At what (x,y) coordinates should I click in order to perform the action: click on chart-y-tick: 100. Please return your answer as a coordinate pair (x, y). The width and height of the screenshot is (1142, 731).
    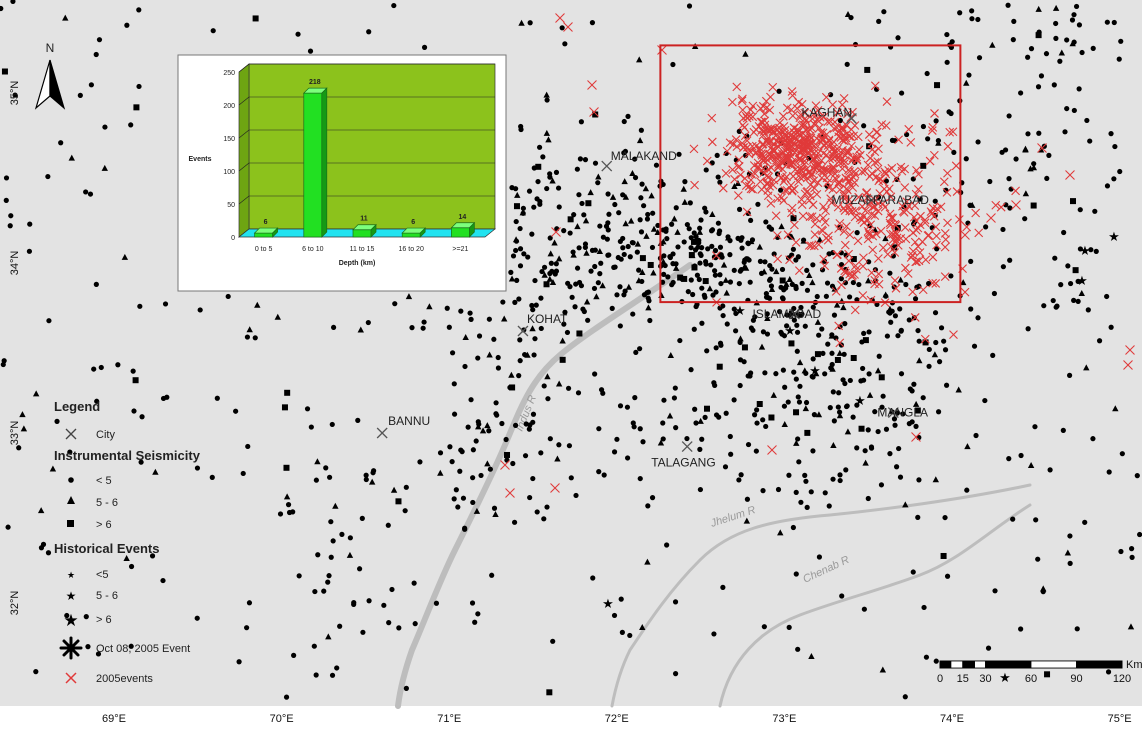
    Looking at the image, I should click on (229, 172).